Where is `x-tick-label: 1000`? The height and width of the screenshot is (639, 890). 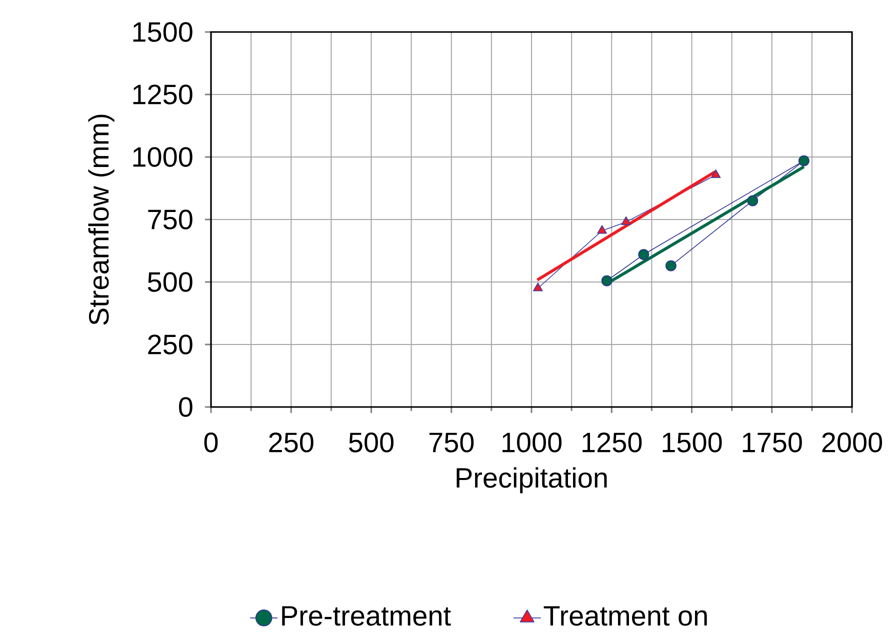 x-tick-label: 1000 is located at coordinates (532, 442).